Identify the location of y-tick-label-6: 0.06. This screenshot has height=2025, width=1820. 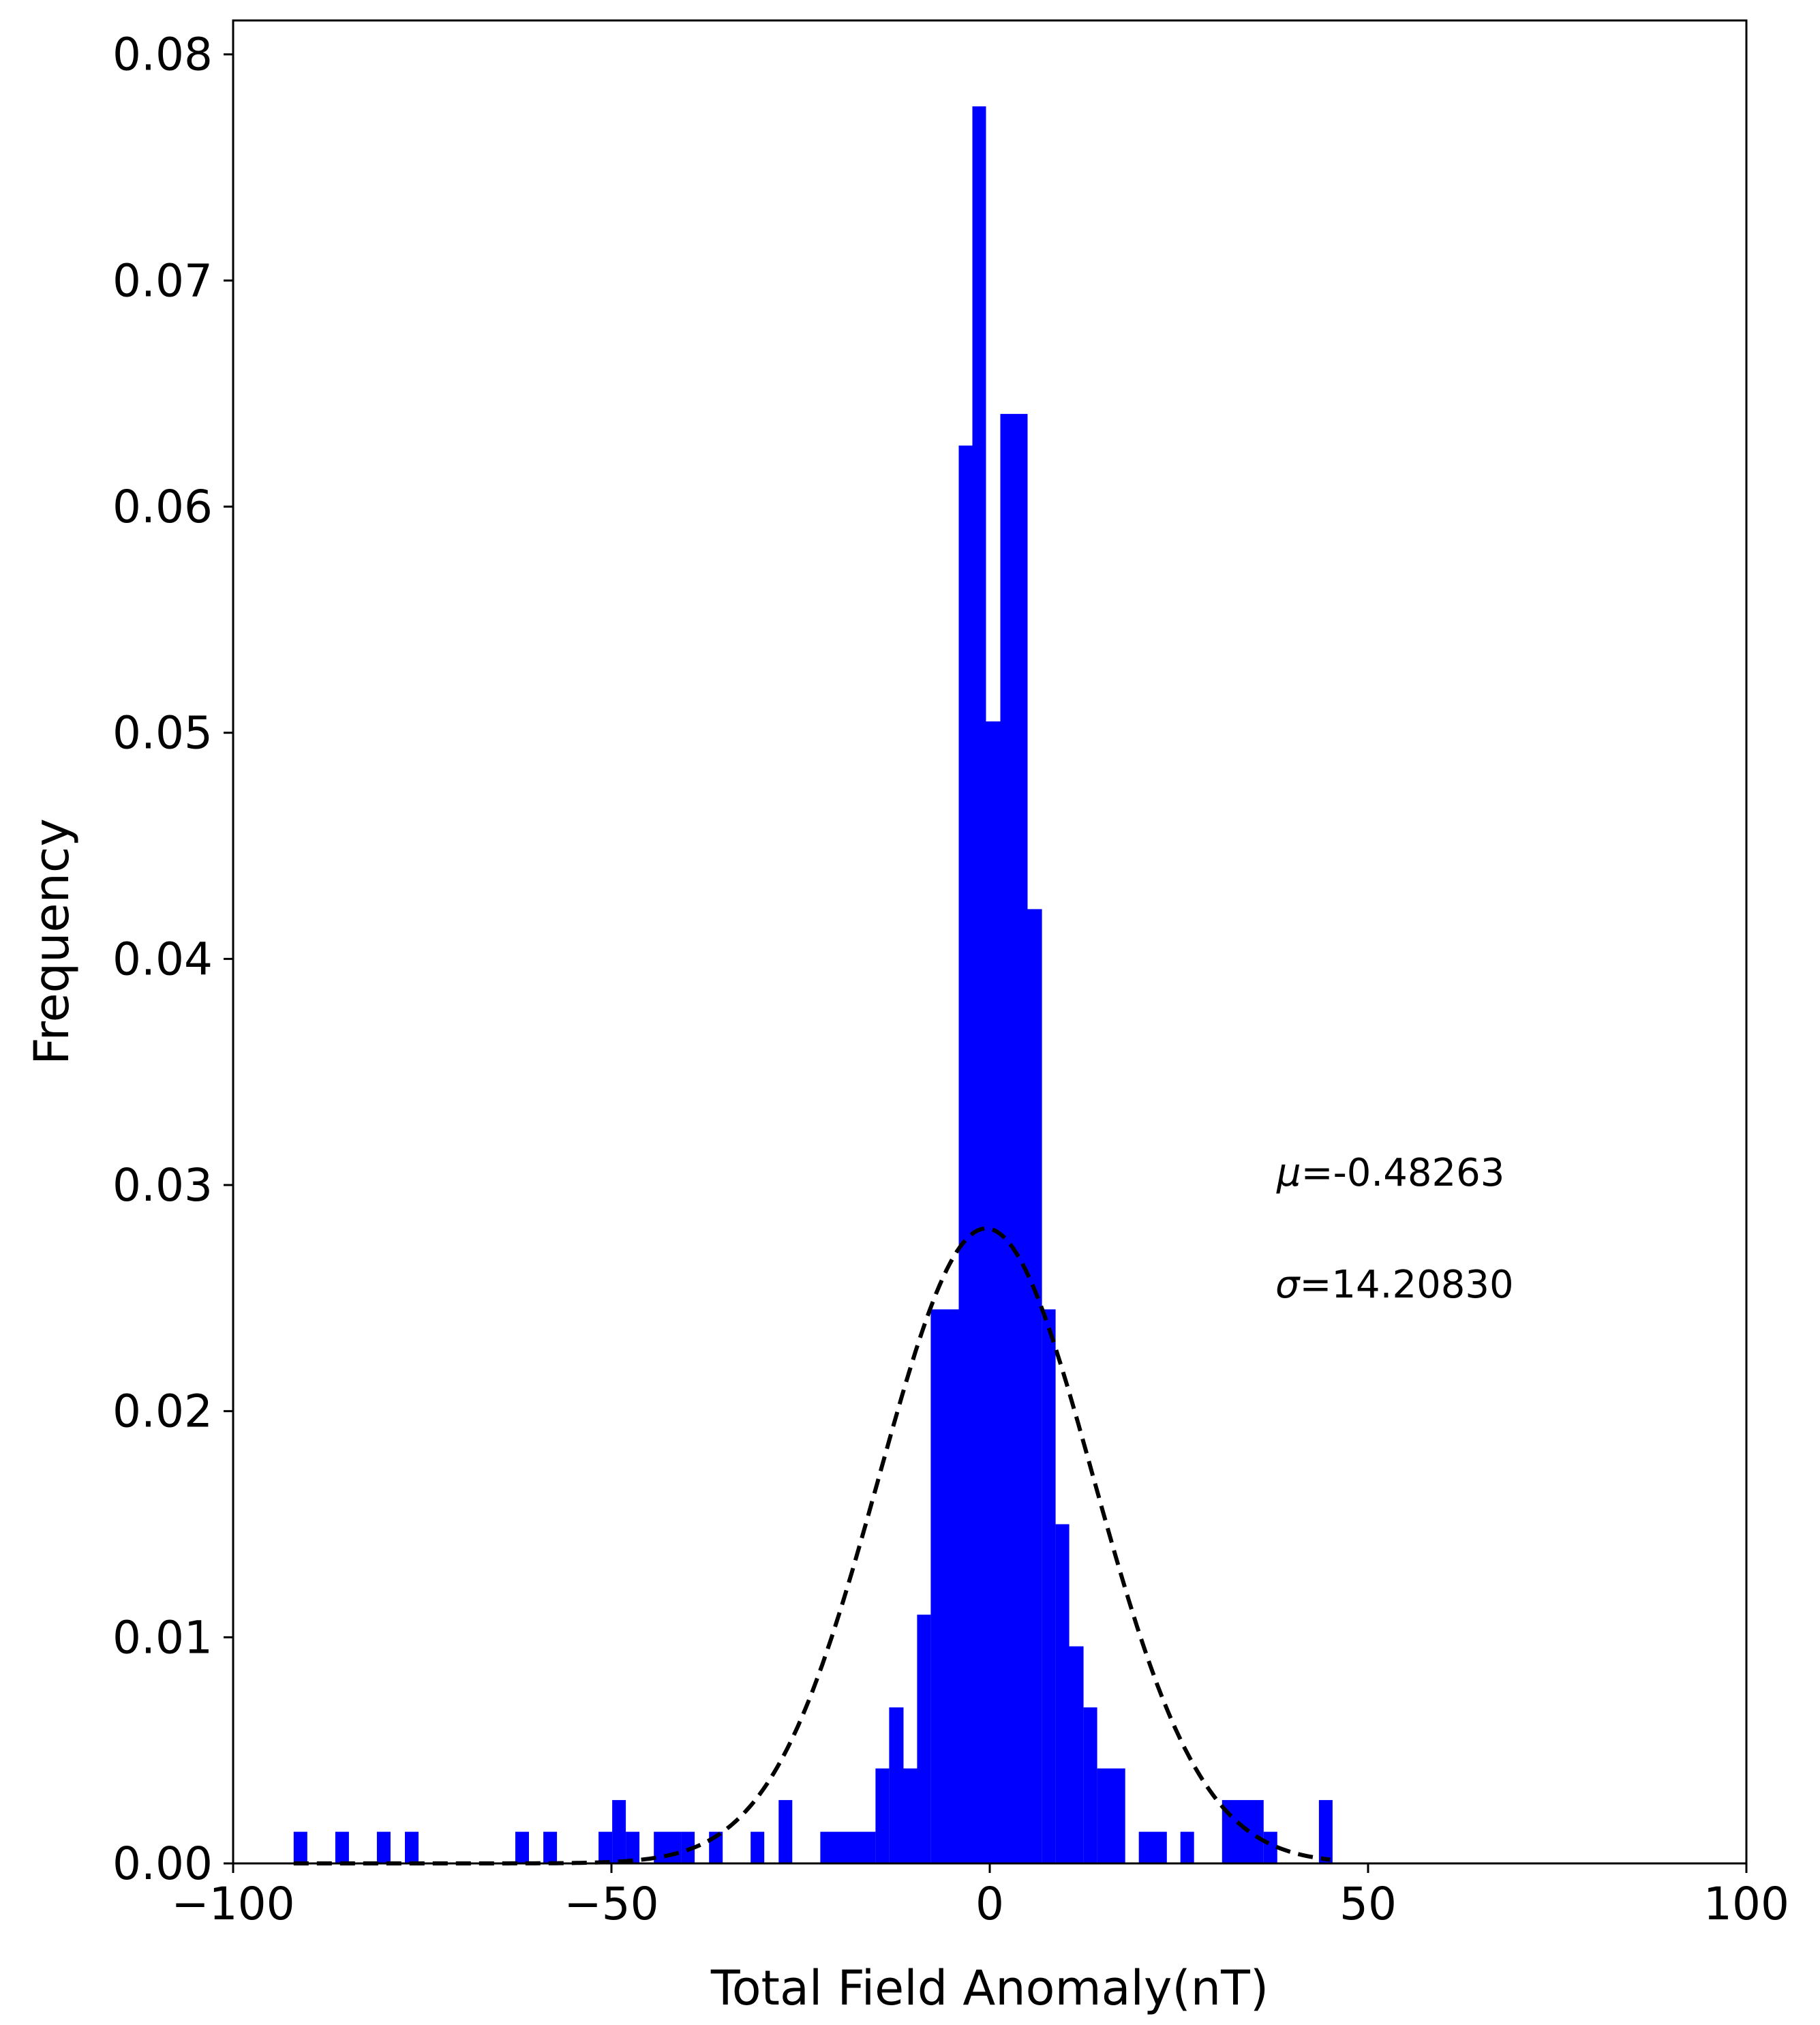
(162, 507).